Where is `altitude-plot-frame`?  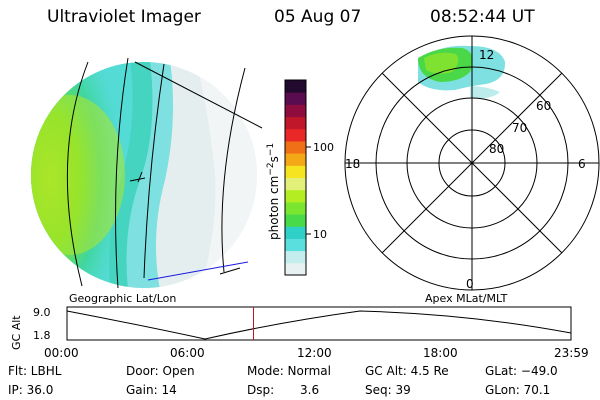 altitude-plot-frame is located at coordinates (319, 323).